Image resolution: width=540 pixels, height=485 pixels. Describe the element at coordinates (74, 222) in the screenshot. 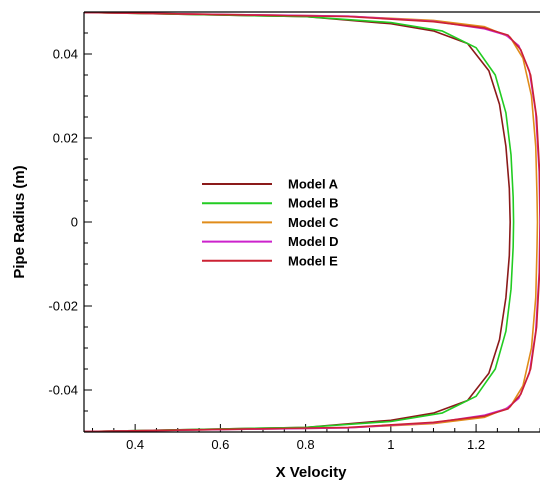

I see `y-tick-label: 0` at that location.